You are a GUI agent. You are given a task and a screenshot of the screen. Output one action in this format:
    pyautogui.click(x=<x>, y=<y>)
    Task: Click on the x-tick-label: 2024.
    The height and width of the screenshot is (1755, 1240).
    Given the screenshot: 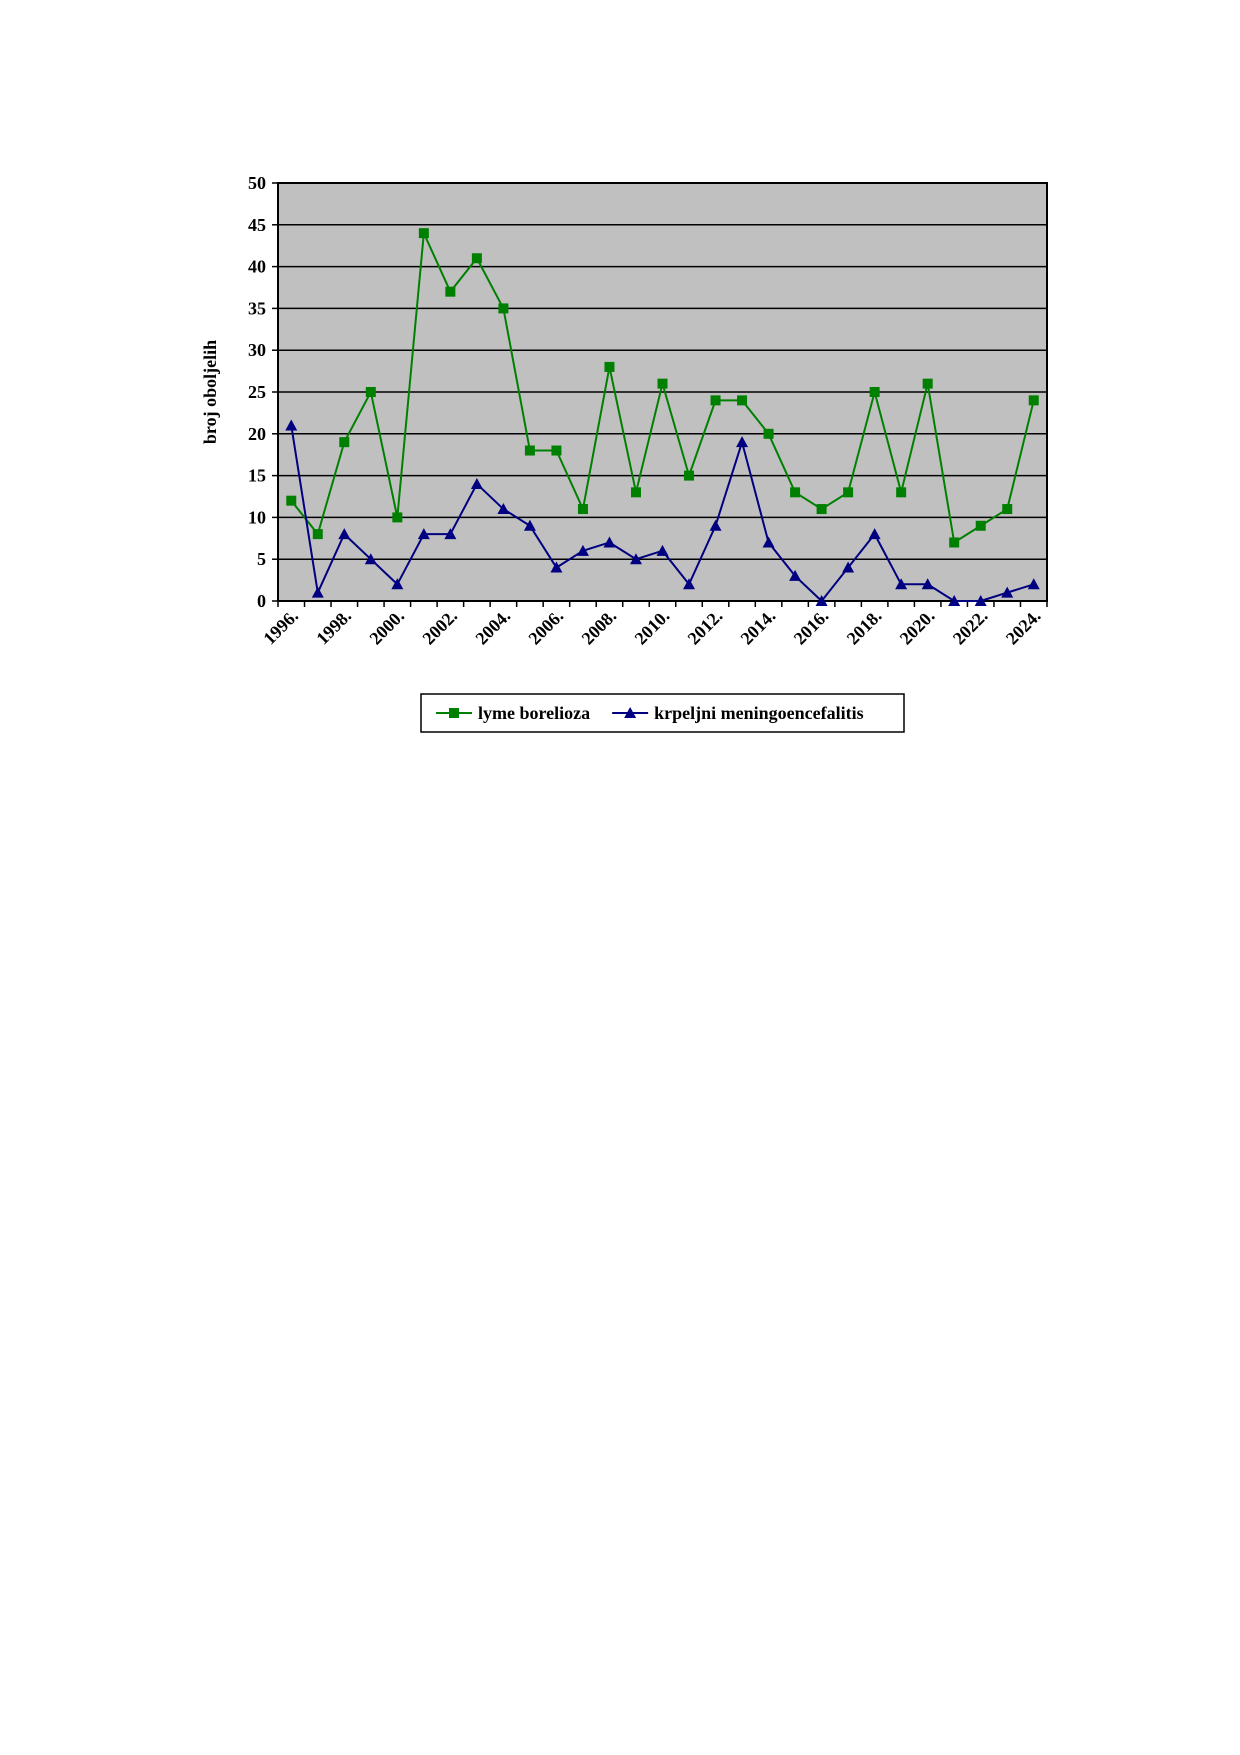 What is the action you would take?
    pyautogui.click(x=1023, y=627)
    